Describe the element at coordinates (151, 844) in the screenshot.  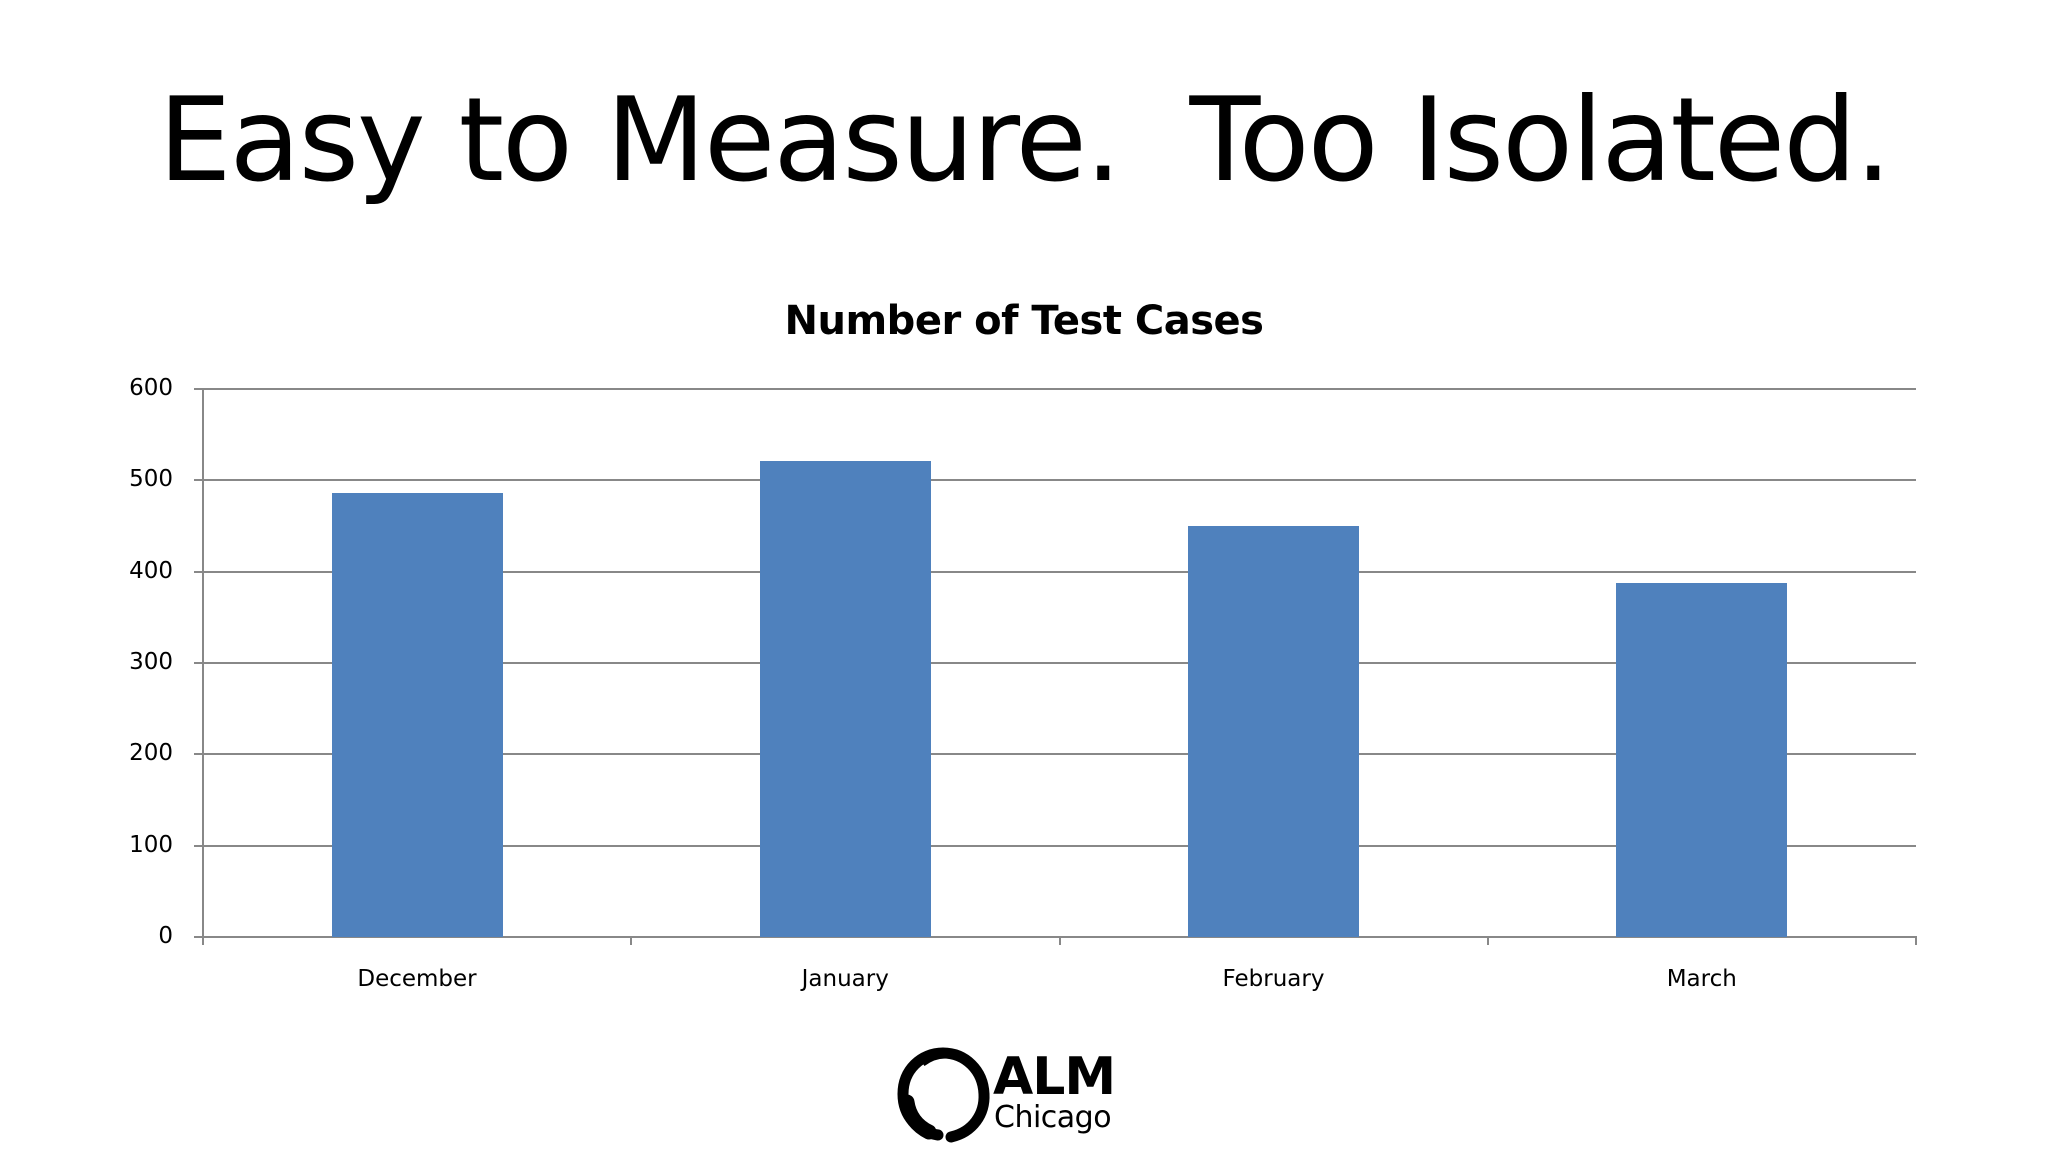
I see `y-tick-label: 100` at that location.